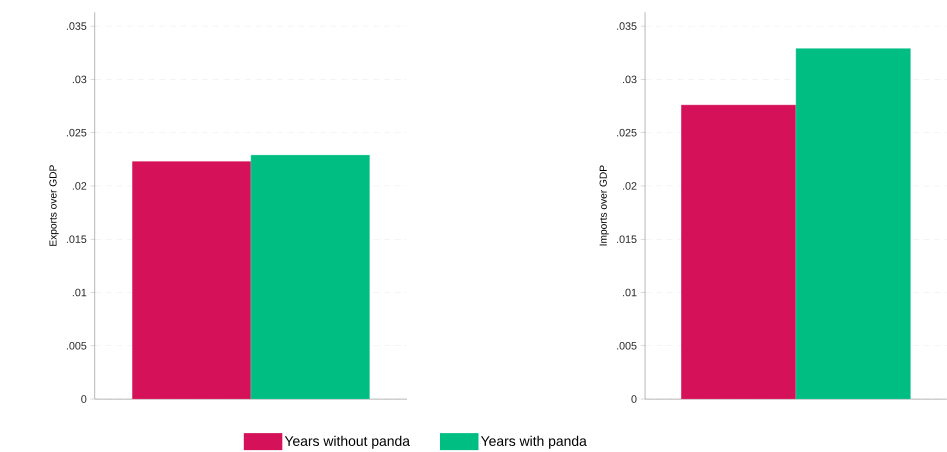 The image size is (947, 452). What do you see at coordinates (54, 205) in the screenshot?
I see `y-axis-title: Exports over GDP` at bounding box center [54, 205].